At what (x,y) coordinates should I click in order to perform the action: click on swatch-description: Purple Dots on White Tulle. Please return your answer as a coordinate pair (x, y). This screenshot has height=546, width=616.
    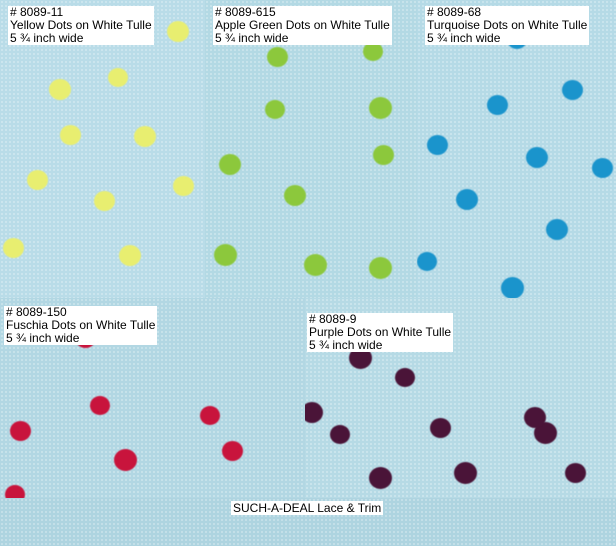
    Looking at the image, I should click on (380, 332).